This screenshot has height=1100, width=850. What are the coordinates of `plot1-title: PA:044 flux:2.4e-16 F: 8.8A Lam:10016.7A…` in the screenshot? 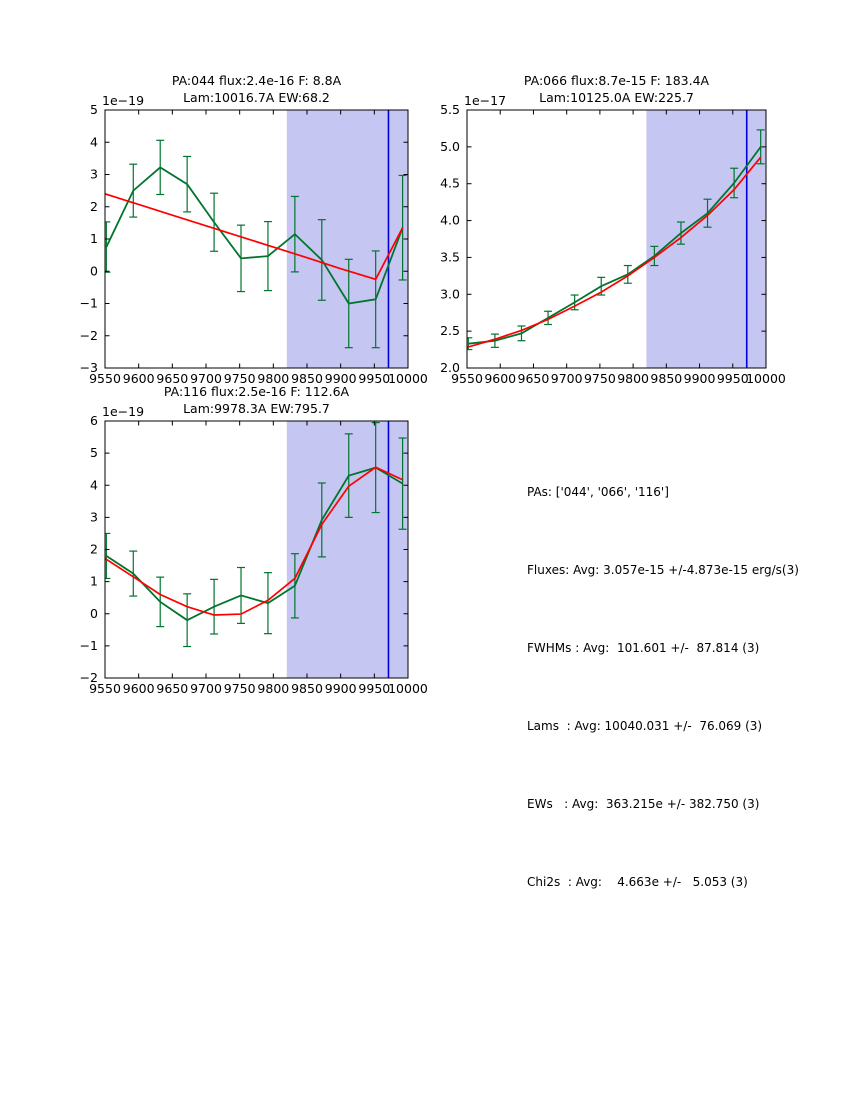 It's located at (256, 89).